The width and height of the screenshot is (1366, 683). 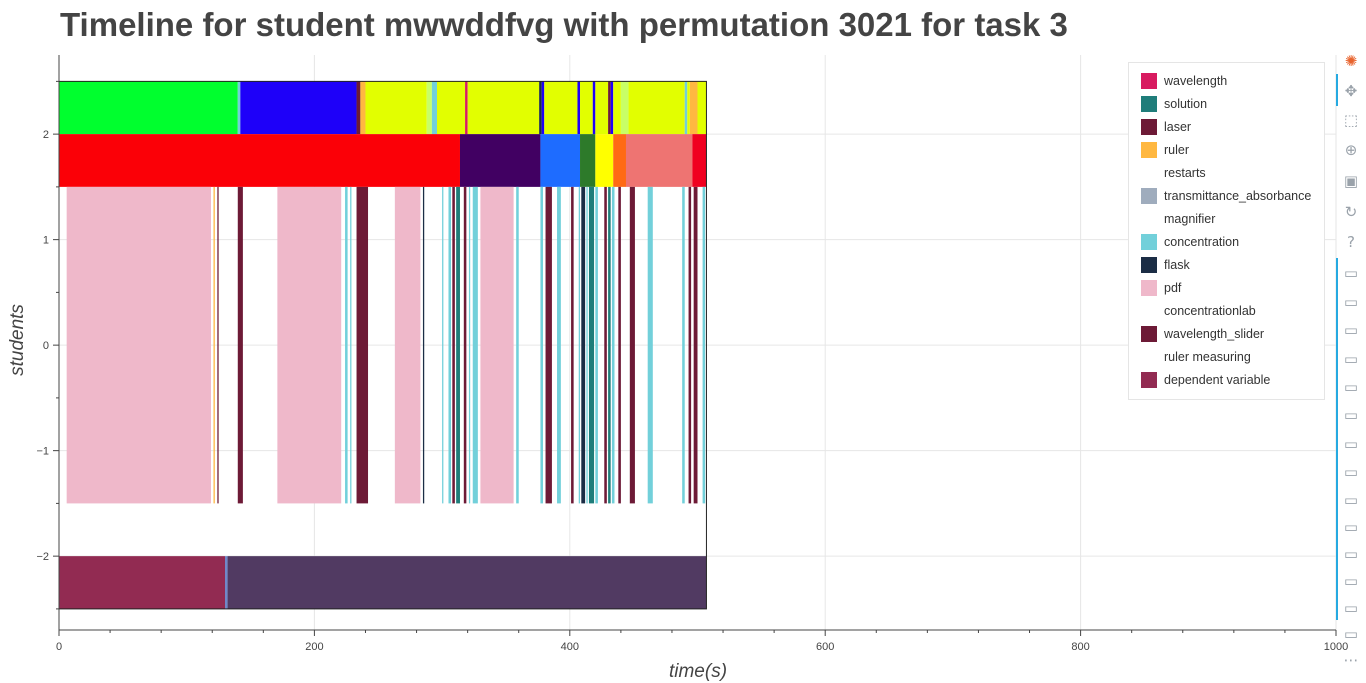 What do you see at coordinates (1214, 334) in the screenshot?
I see `legend-label: wavelength_slider` at bounding box center [1214, 334].